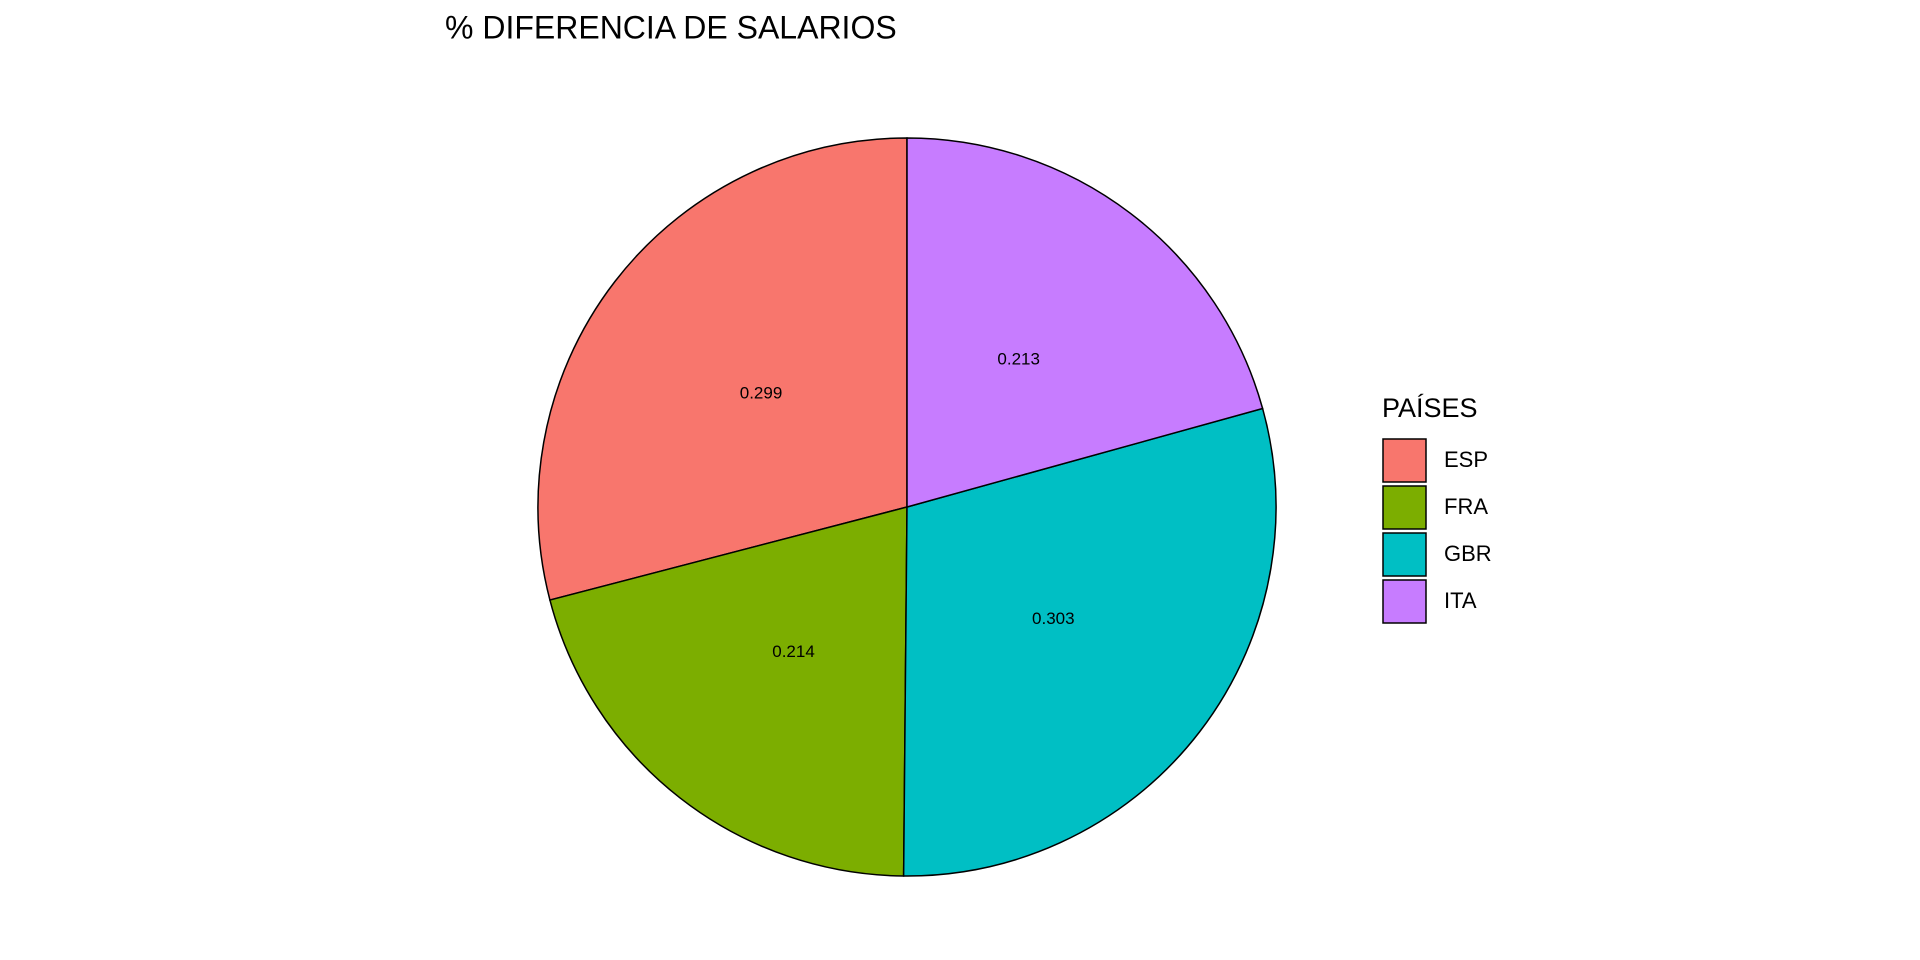 The width and height of the screenshot is (1920, 960). I want to click on chart-title: % DIFERENCIA DE SALARIOS, so click(671, 27).